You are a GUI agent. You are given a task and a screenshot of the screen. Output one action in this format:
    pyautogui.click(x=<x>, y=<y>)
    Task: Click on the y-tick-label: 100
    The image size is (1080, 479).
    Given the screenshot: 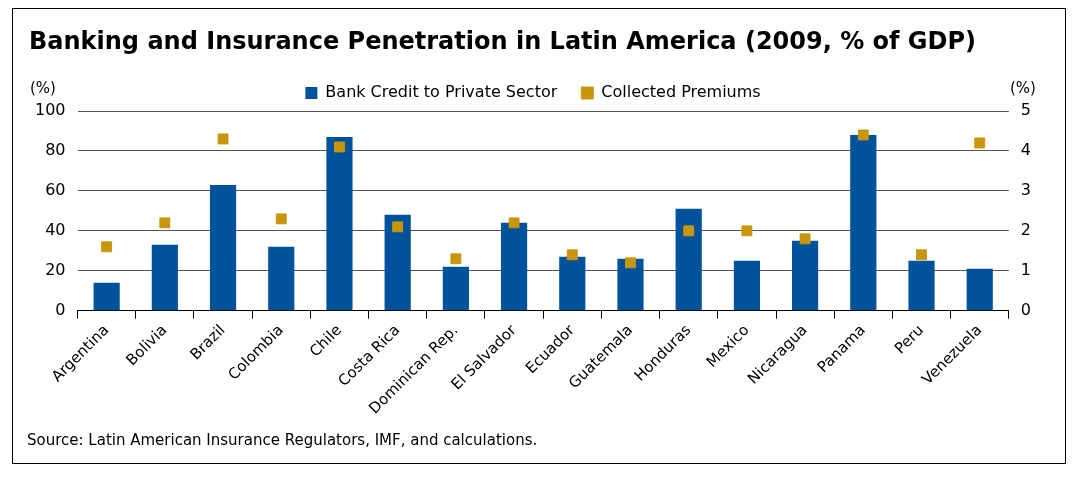 What is the action you would take?
    pyautogui.click(x=50, y=110)
    